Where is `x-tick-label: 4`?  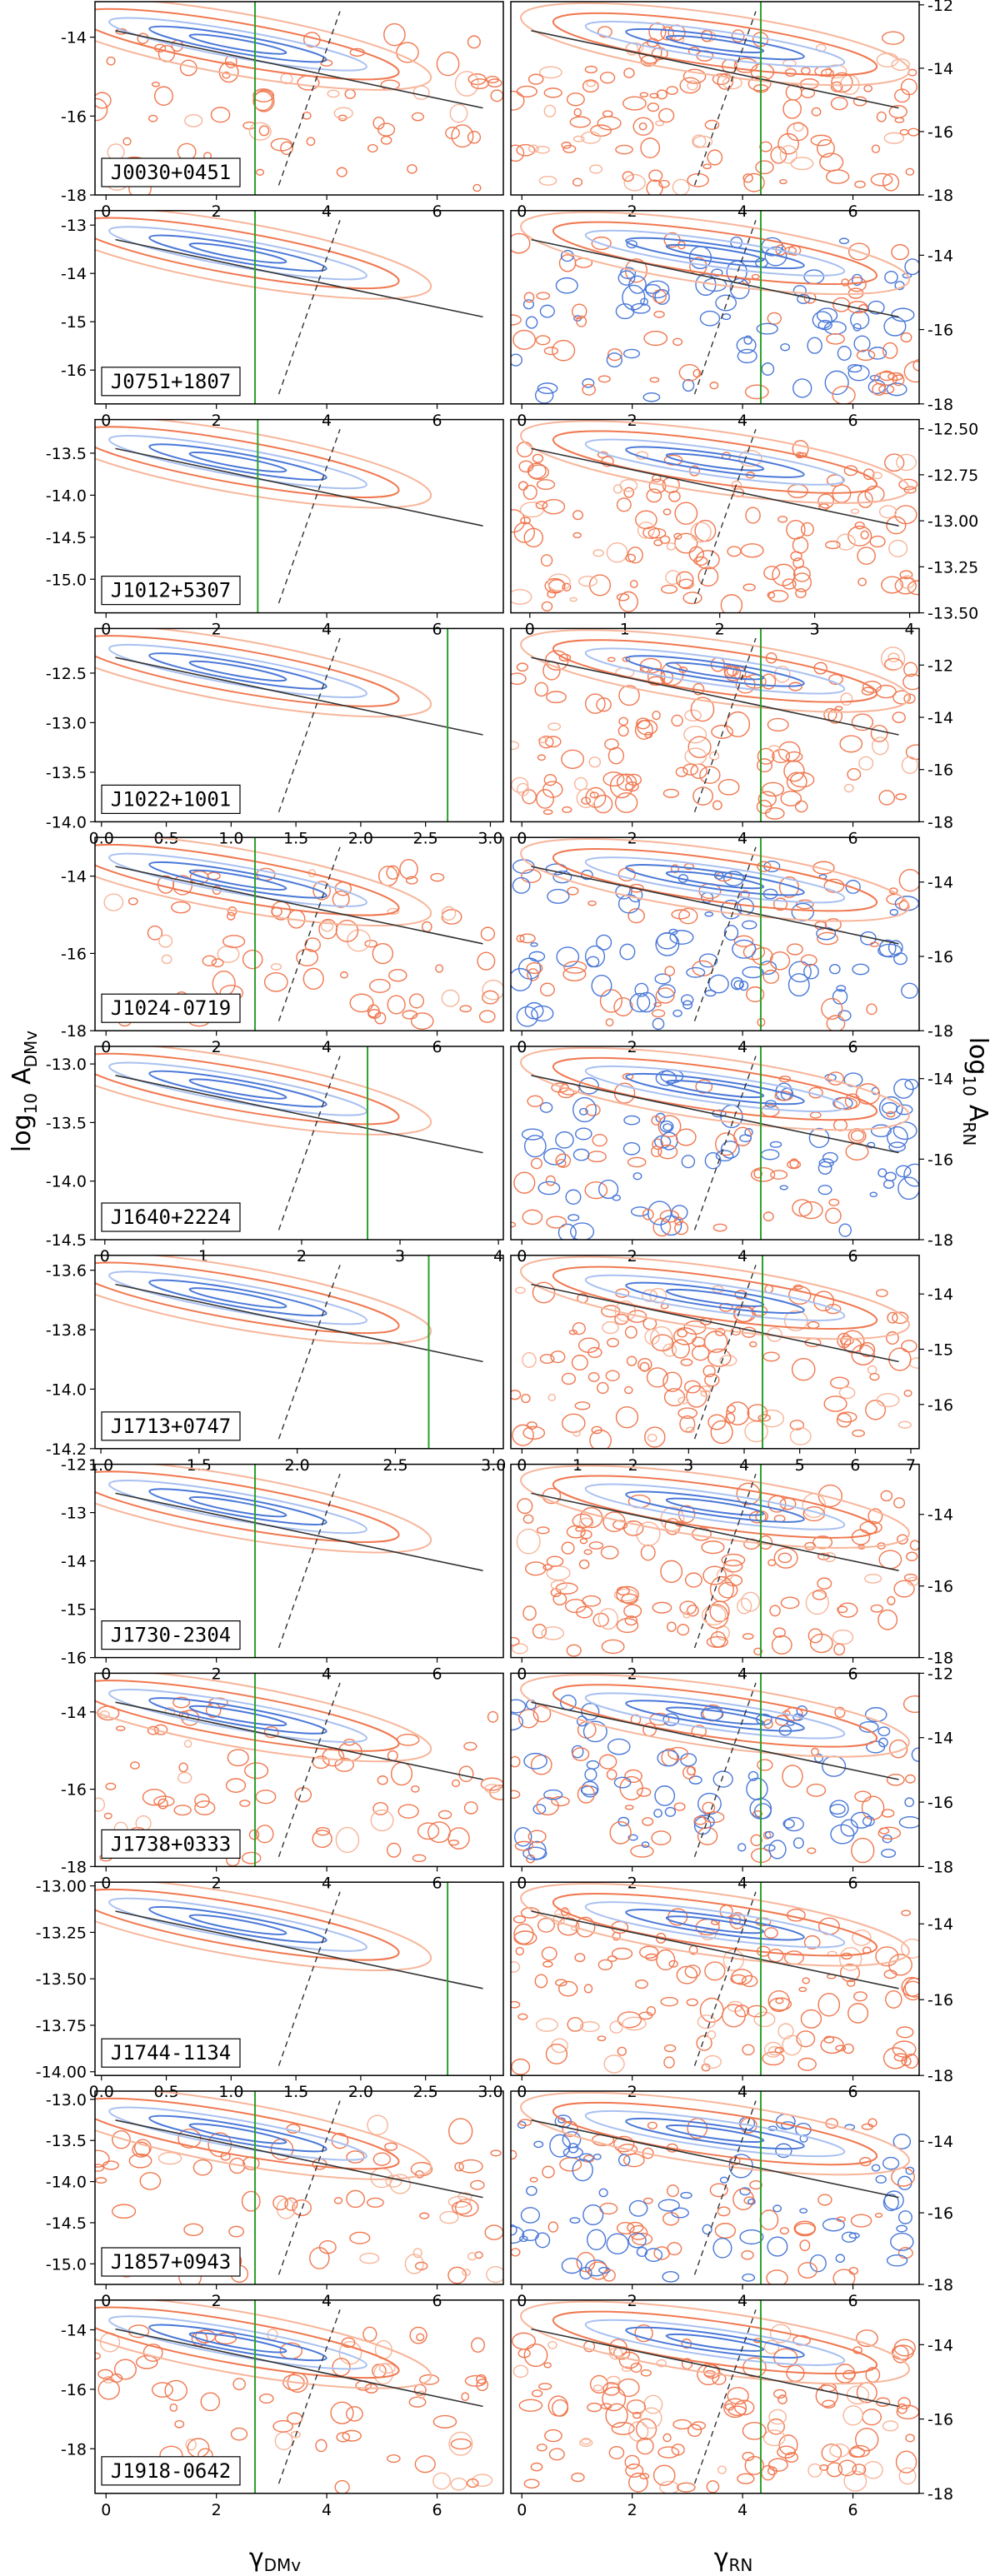
x-tick-label: 4 is located at coordinates (327, 1047).